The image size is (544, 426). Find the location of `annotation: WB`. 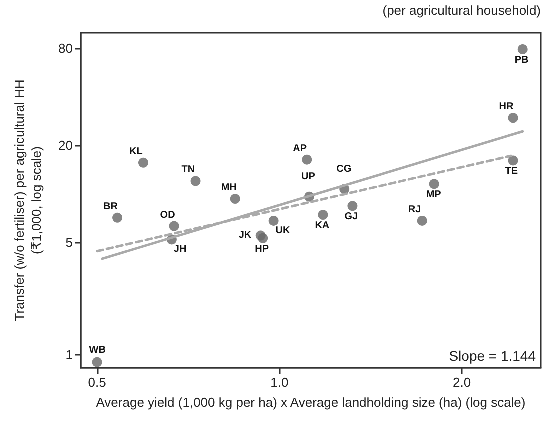

annotation: WB is located at coordinates (97, 350).